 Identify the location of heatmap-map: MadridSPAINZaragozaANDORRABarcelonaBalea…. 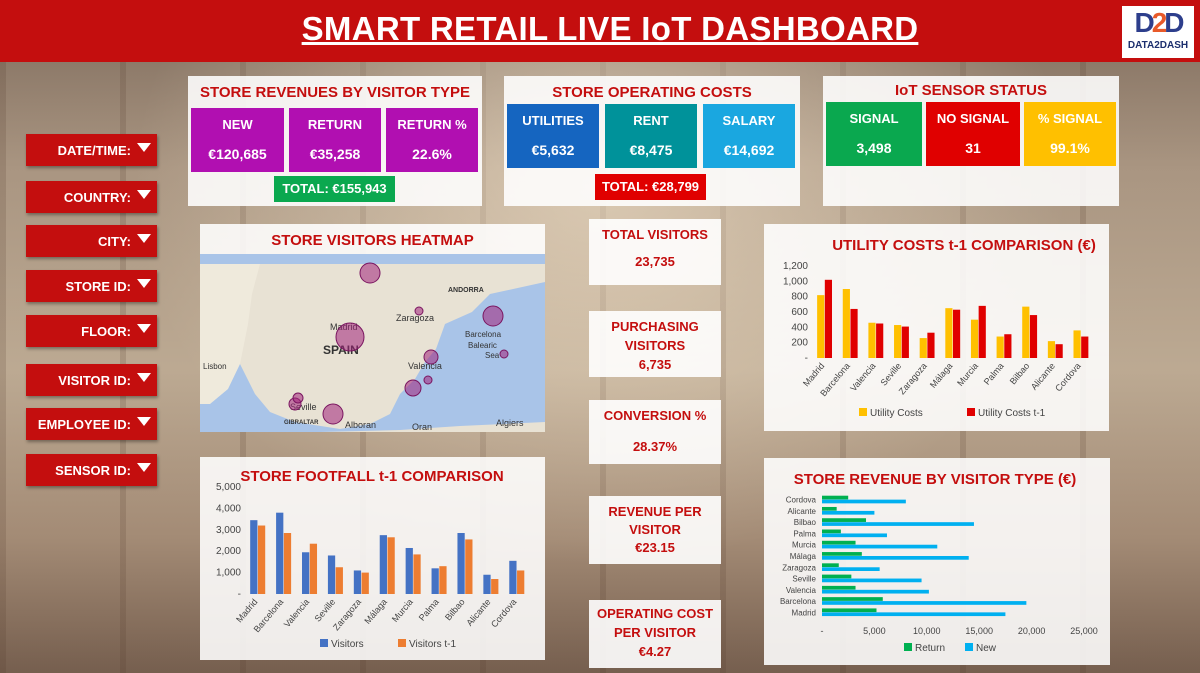
(372, 343).